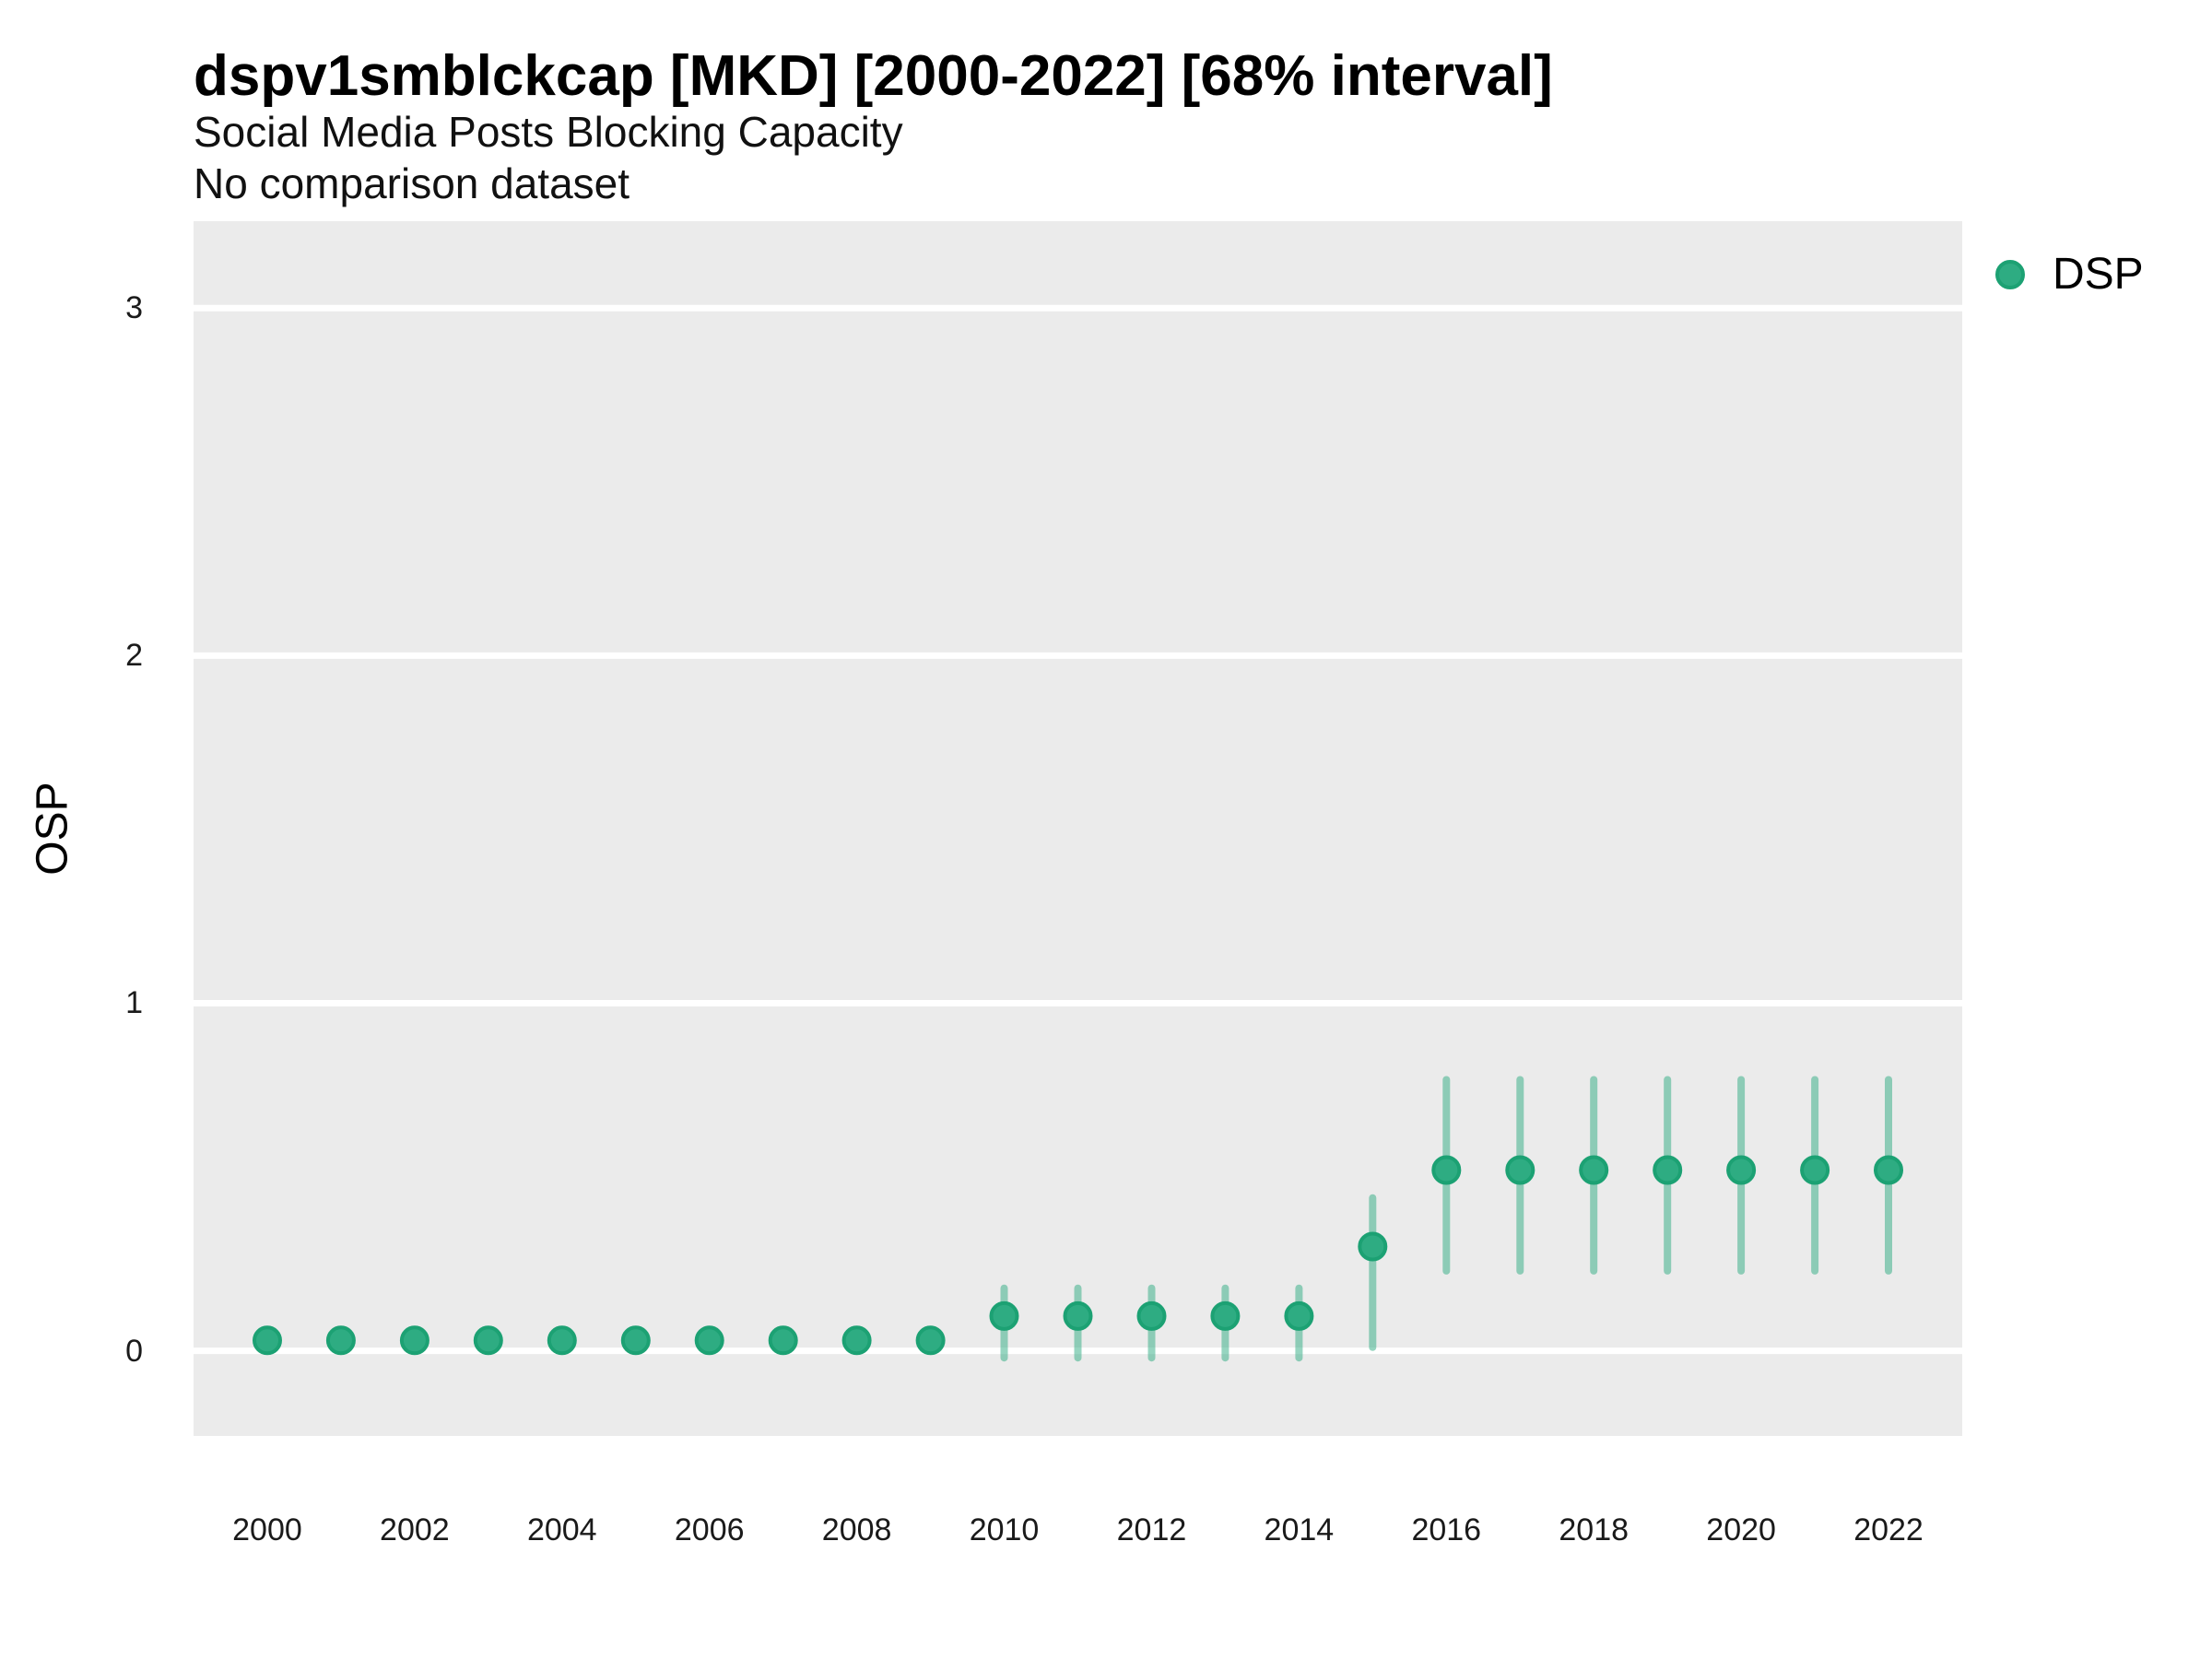 The width and height of the screenshot is (2212, 1659). What do you see at coordinates (134, 656) in the screenshot?
I see `y-tick-label-2: 2` at bounding box center [134, 656].